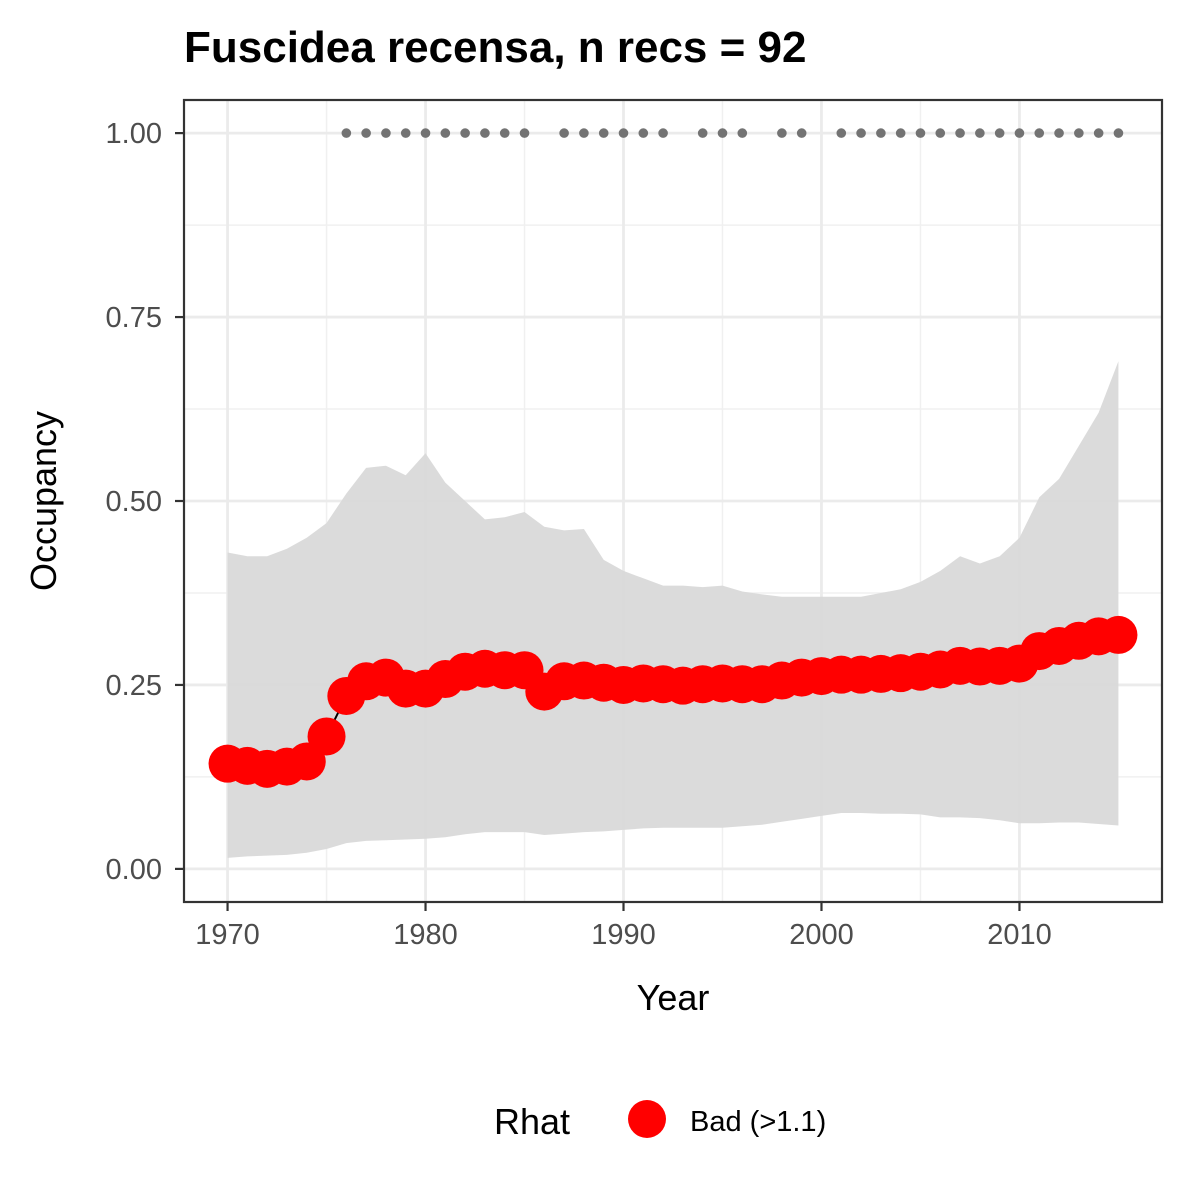  I want to click on x-tick-label: 1990, so click(623, 935).